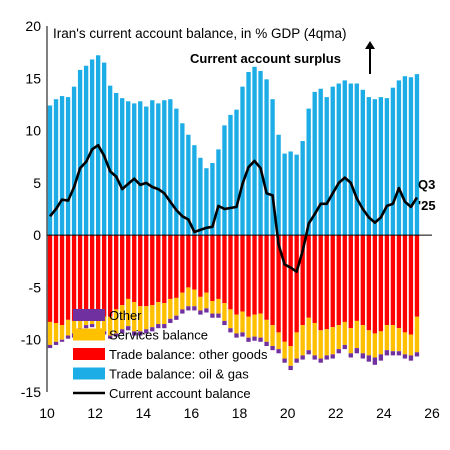 The image size is (450, 450). Describe the element at coordinates (47, 413) in the screenshot. I see `x-tick-label: 10` at that location.